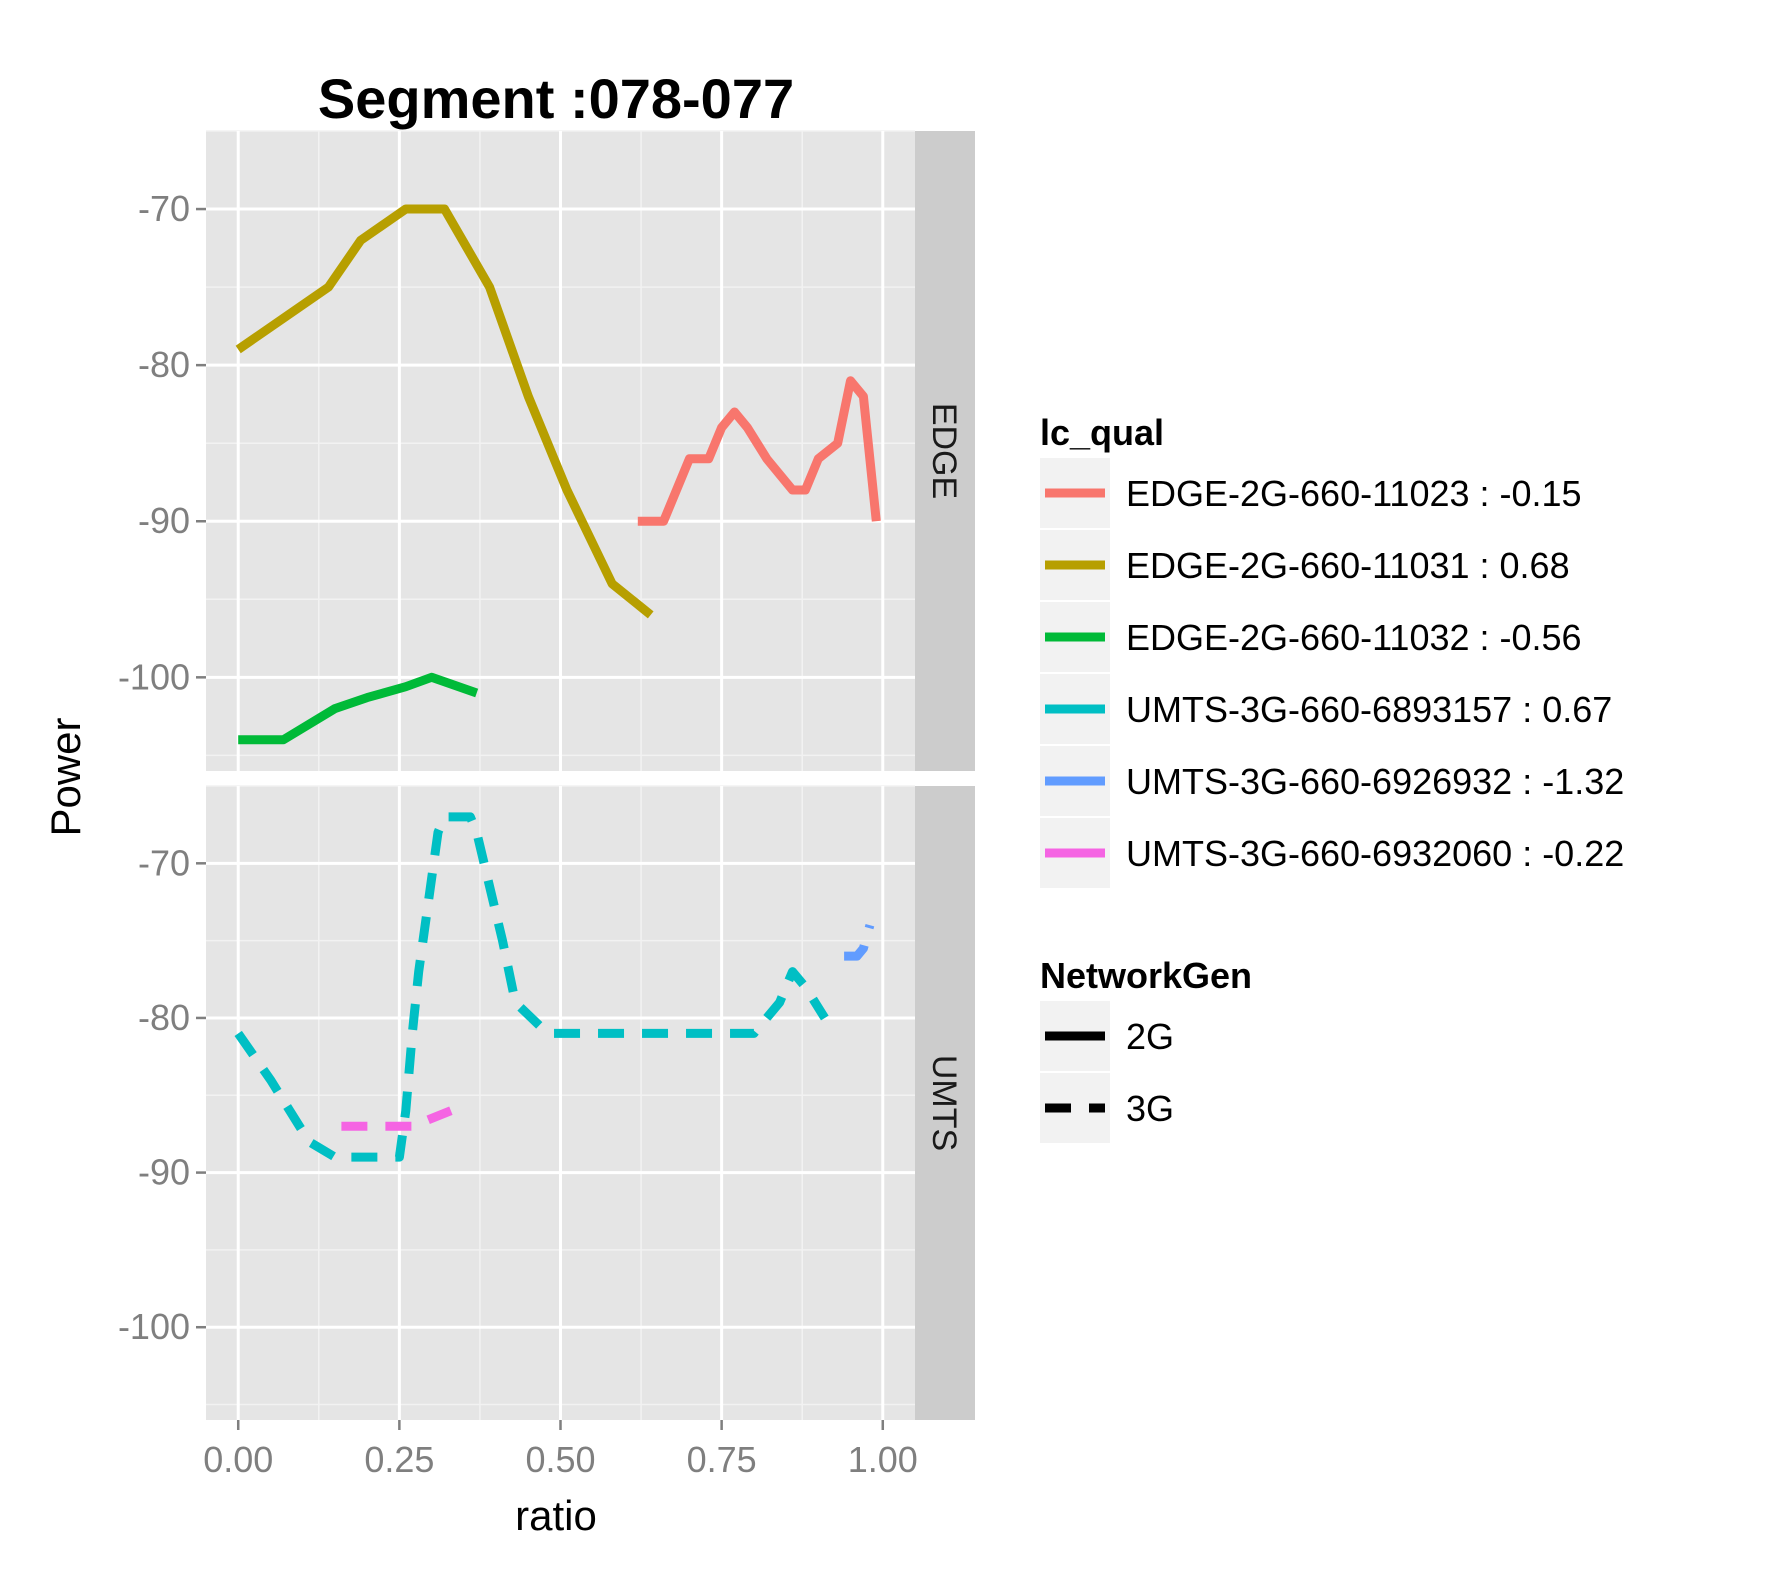 This screenshot has height=1574, width=1779. I want to click on x-axis: 0.00 0.25 0.50 0.75 1.00, so click(560, 1450).